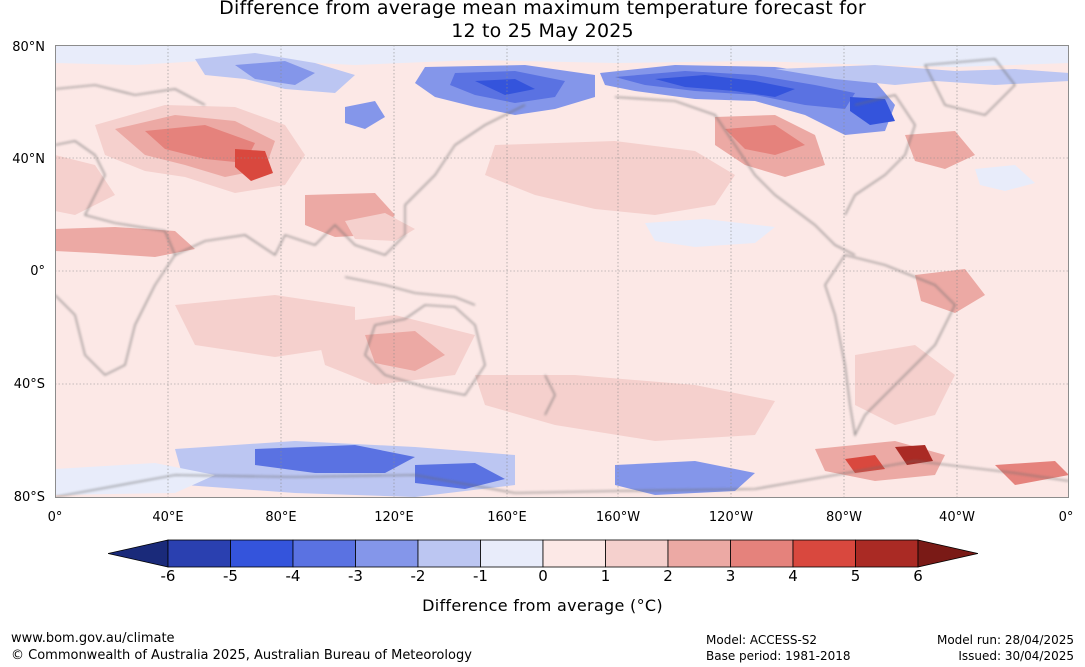  I want to click on lon-tick-120w: 120°W, so click(731, 517).